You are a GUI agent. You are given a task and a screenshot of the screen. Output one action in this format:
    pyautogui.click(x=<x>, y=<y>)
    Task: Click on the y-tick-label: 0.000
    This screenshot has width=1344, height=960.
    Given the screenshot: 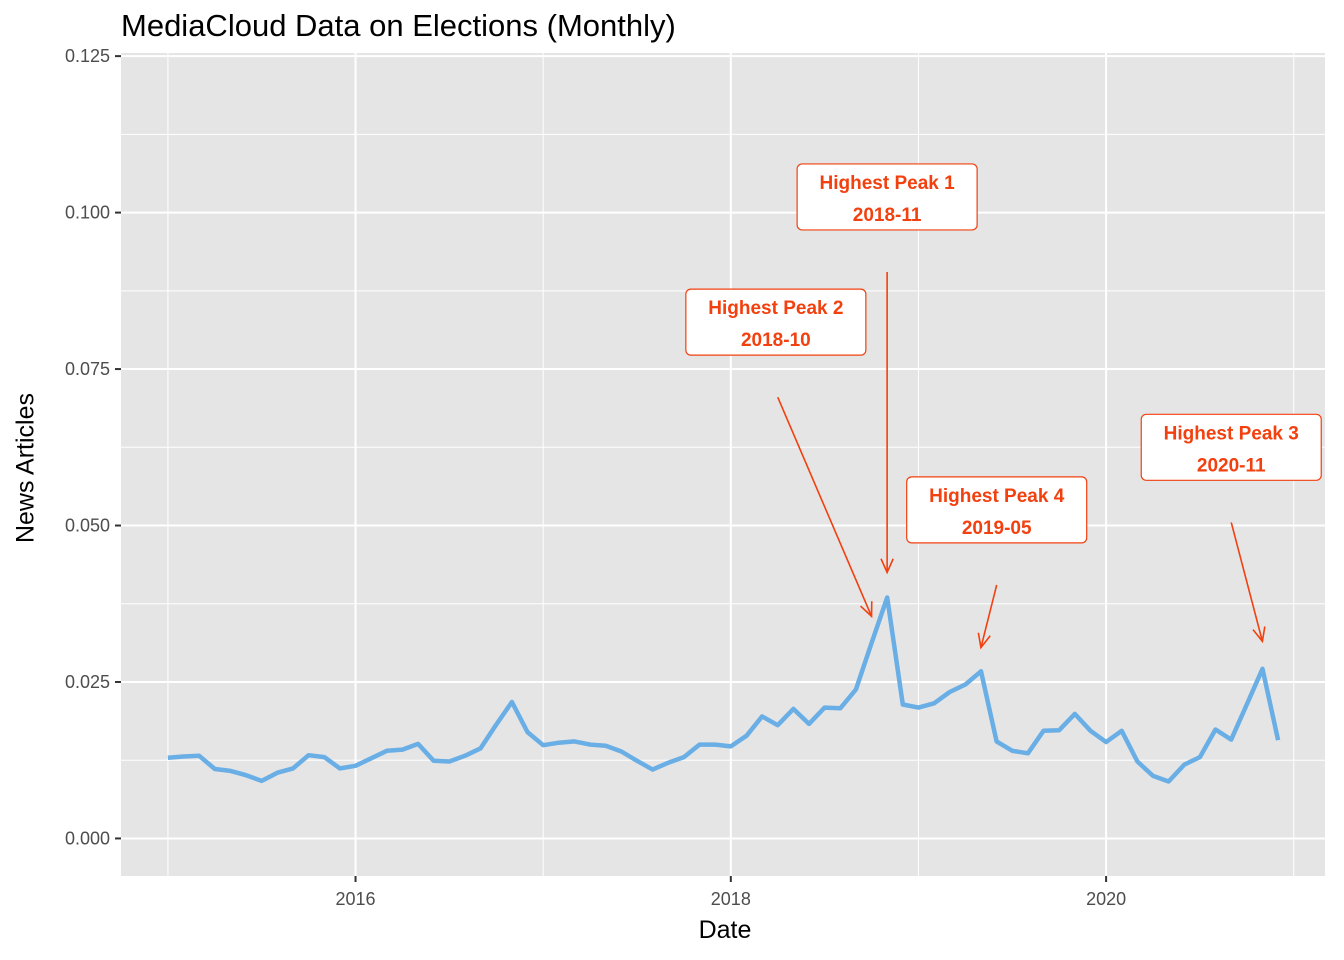 What is the action you would take?
    pyautogui.click(x=87, y=838)
    